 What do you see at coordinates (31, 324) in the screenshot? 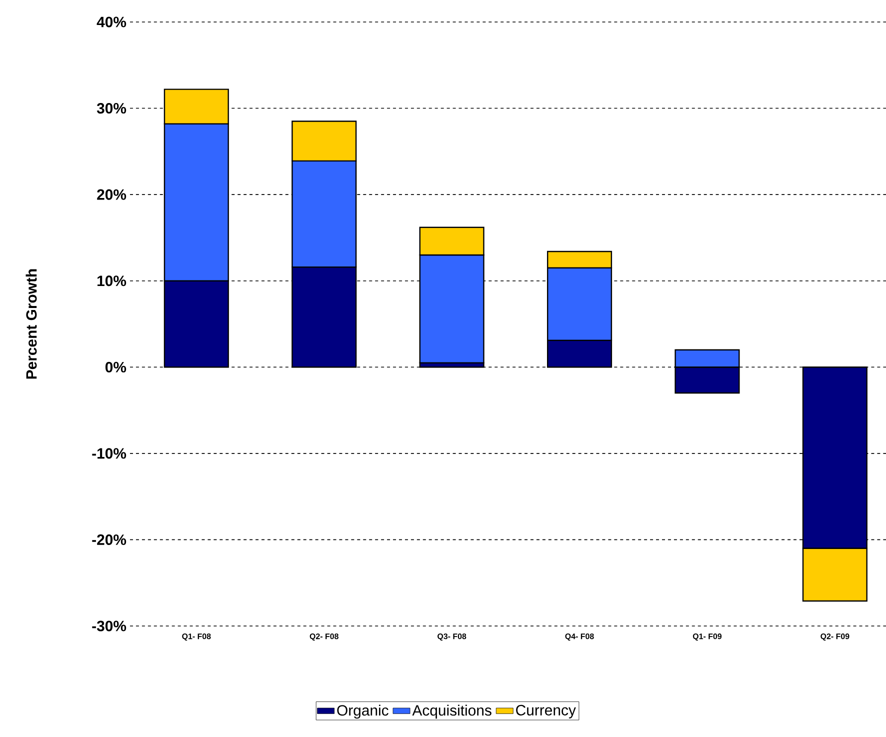
I see `y-axis-title: Percent Growth` at bounding box center [31, 324].